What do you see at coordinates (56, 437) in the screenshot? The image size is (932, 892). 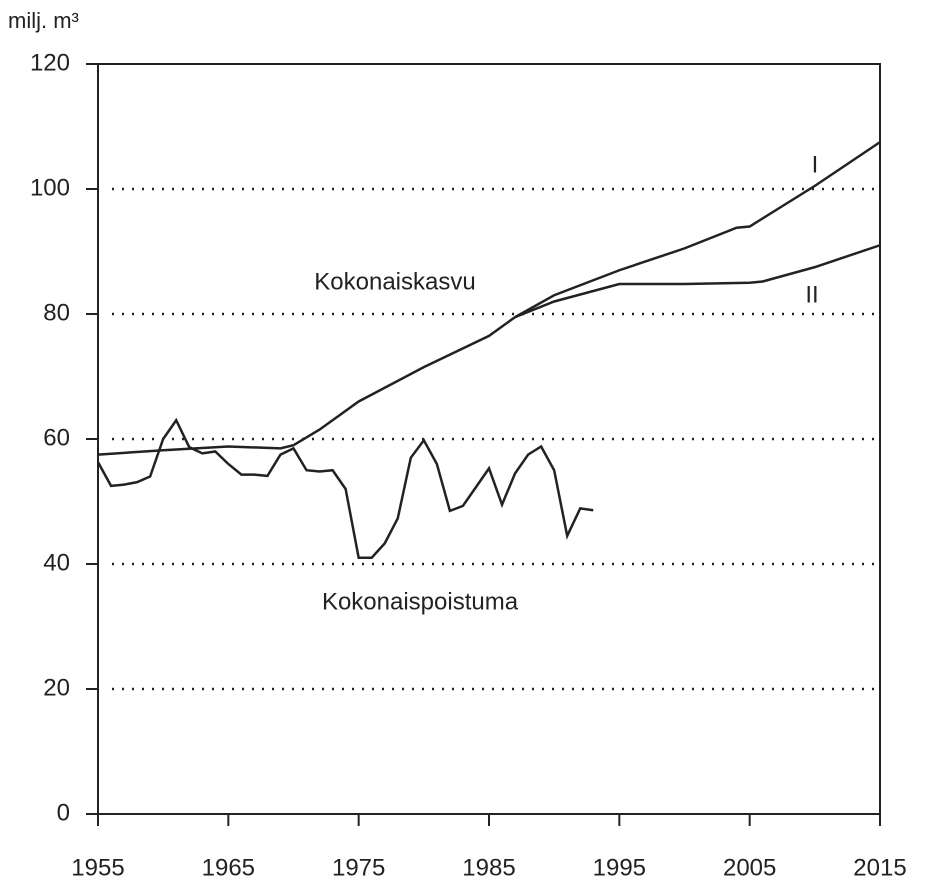 I see `y-tick-label: 60` at bounding box center [56, 437].